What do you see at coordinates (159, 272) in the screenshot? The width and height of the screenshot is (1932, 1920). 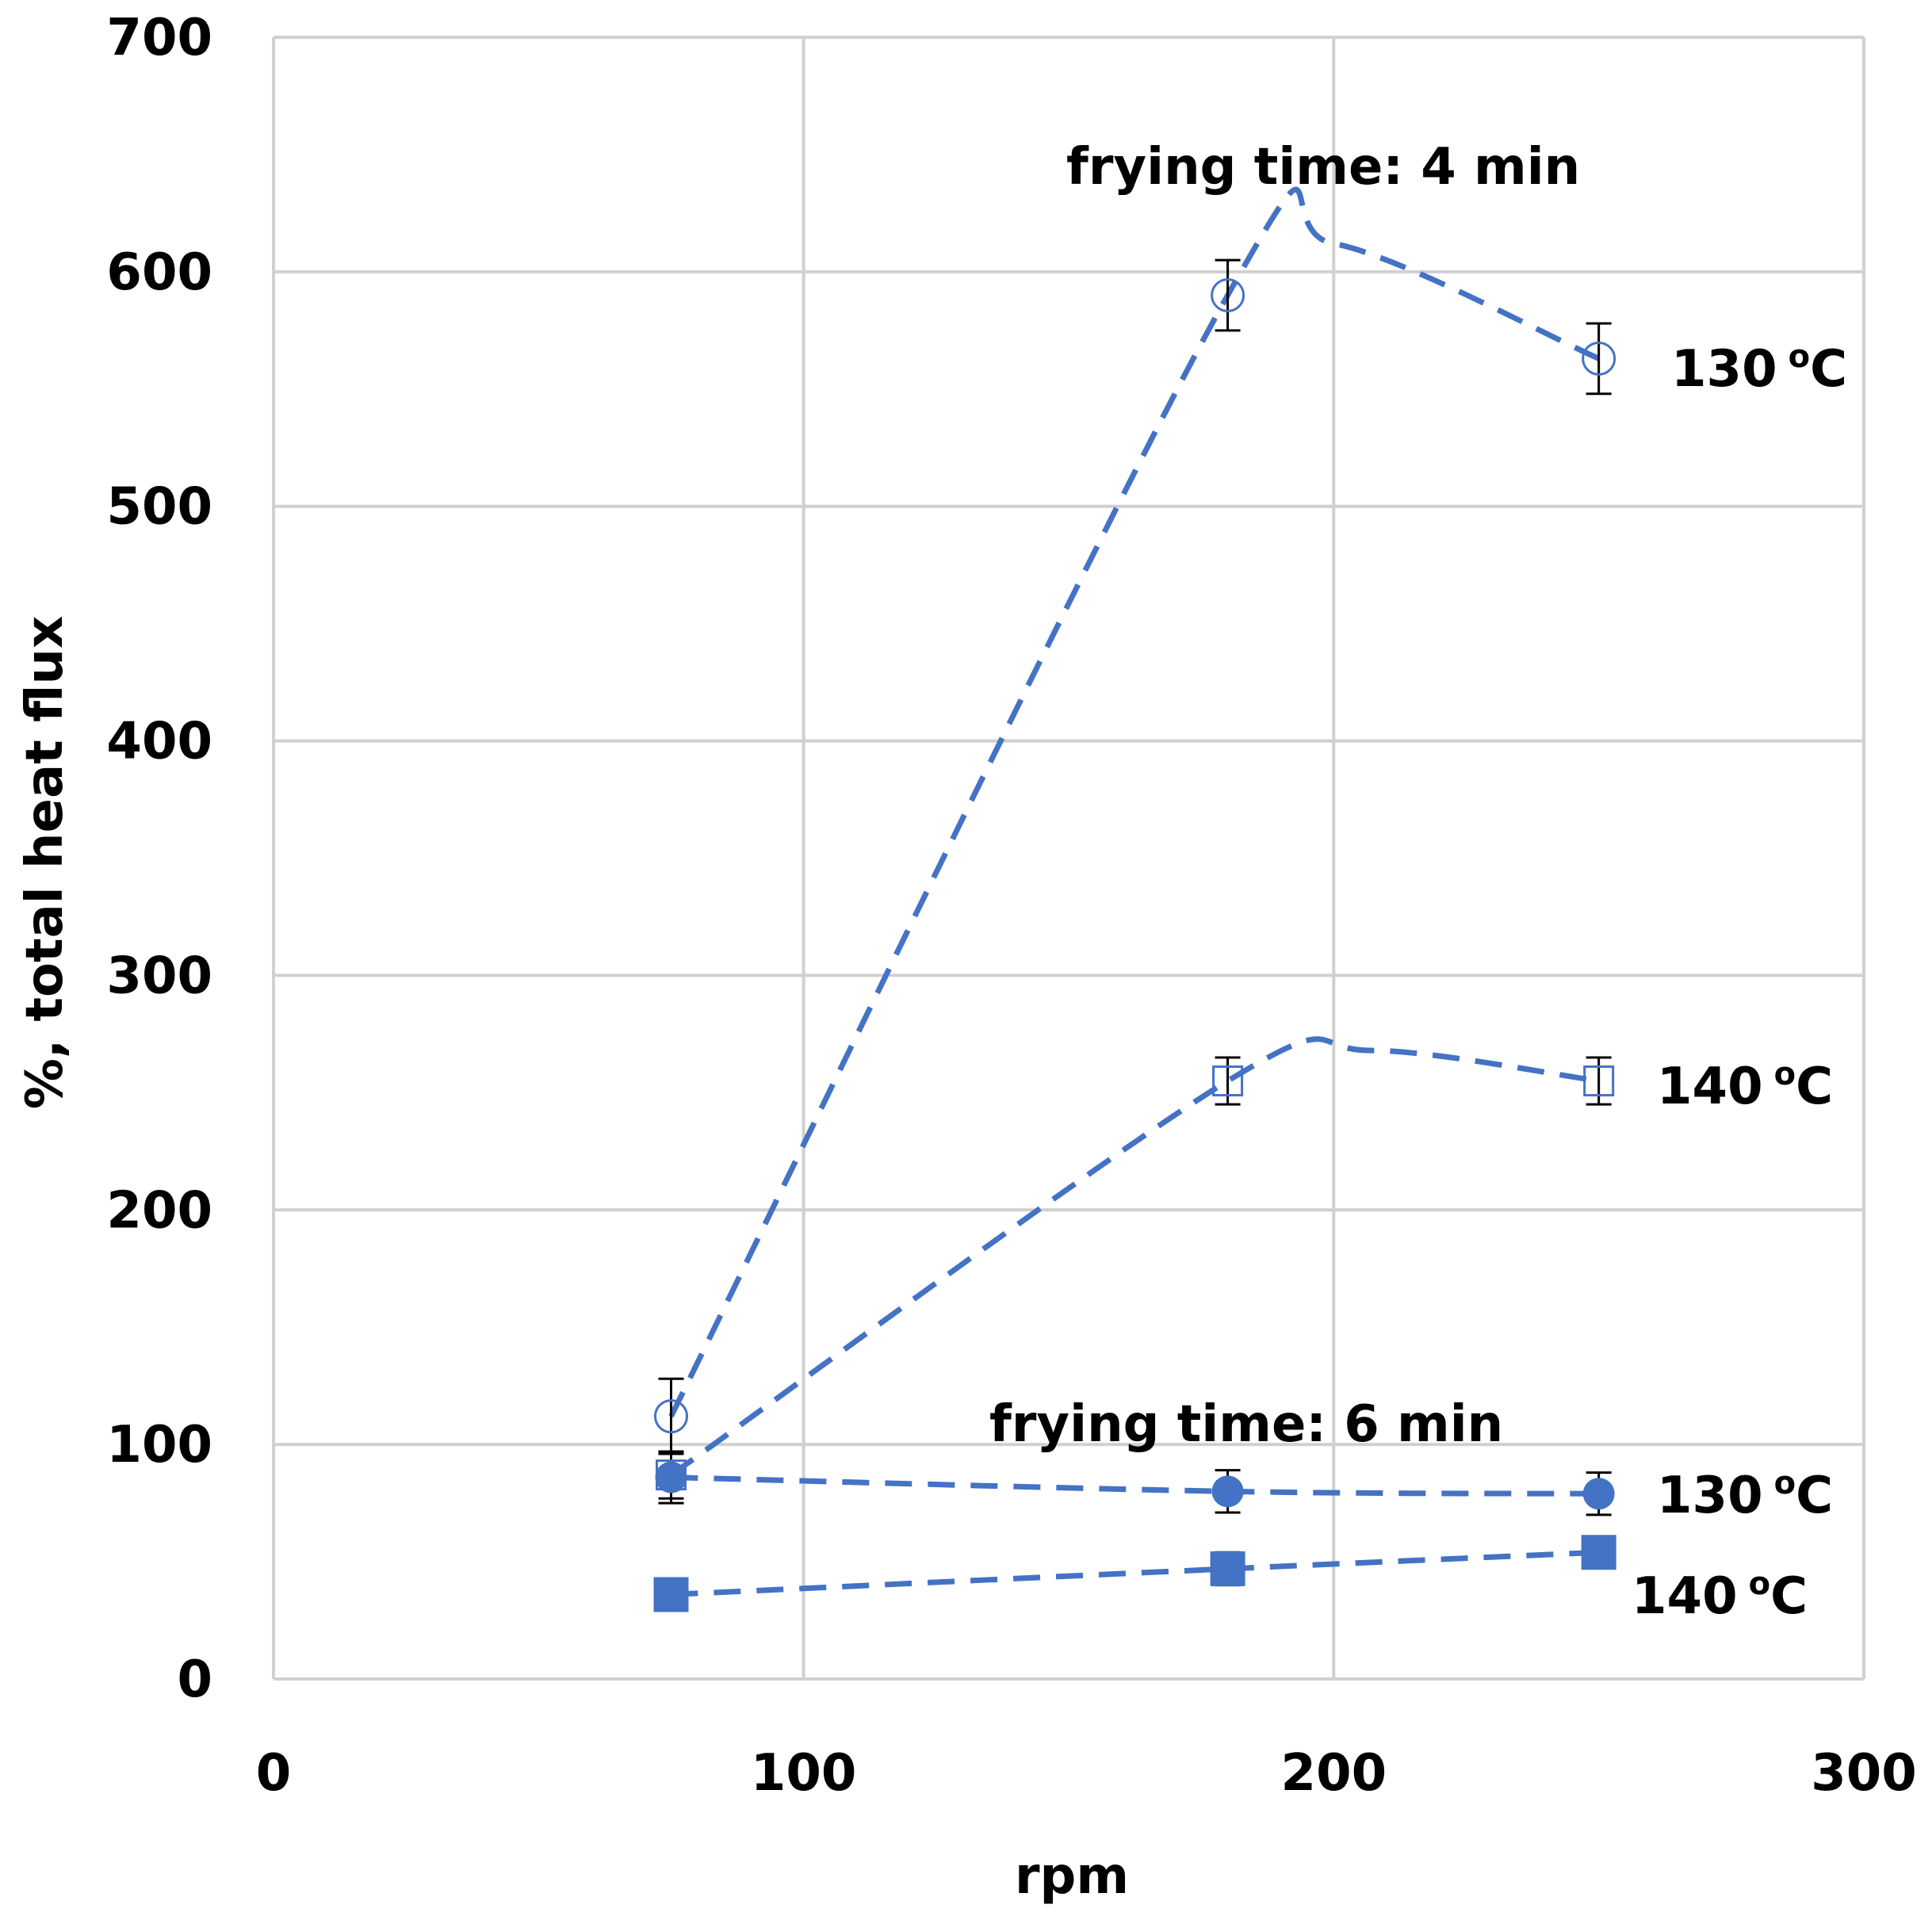 I see `y-tick-label: 600` at bounding box center [159, 272].